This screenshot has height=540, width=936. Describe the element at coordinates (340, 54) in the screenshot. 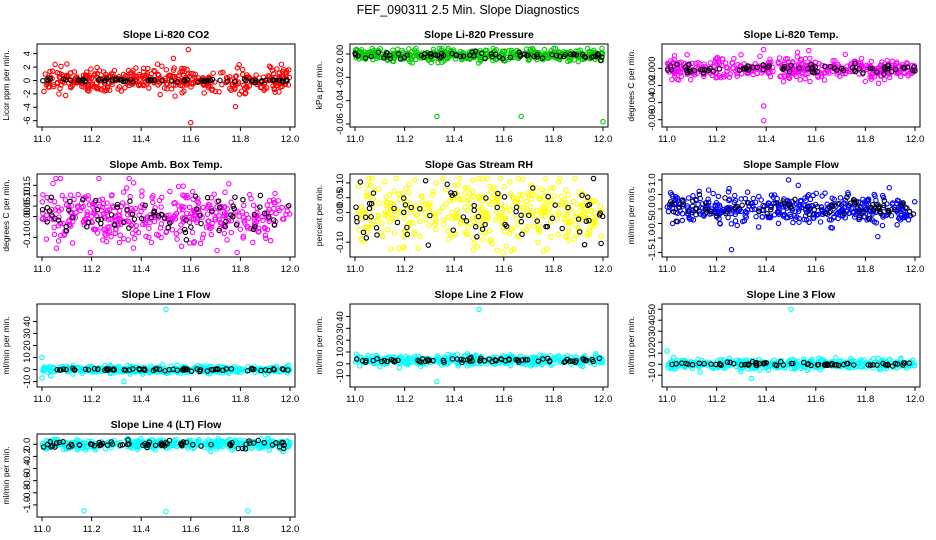

I see `y-tick-label: 0.00` at that location.